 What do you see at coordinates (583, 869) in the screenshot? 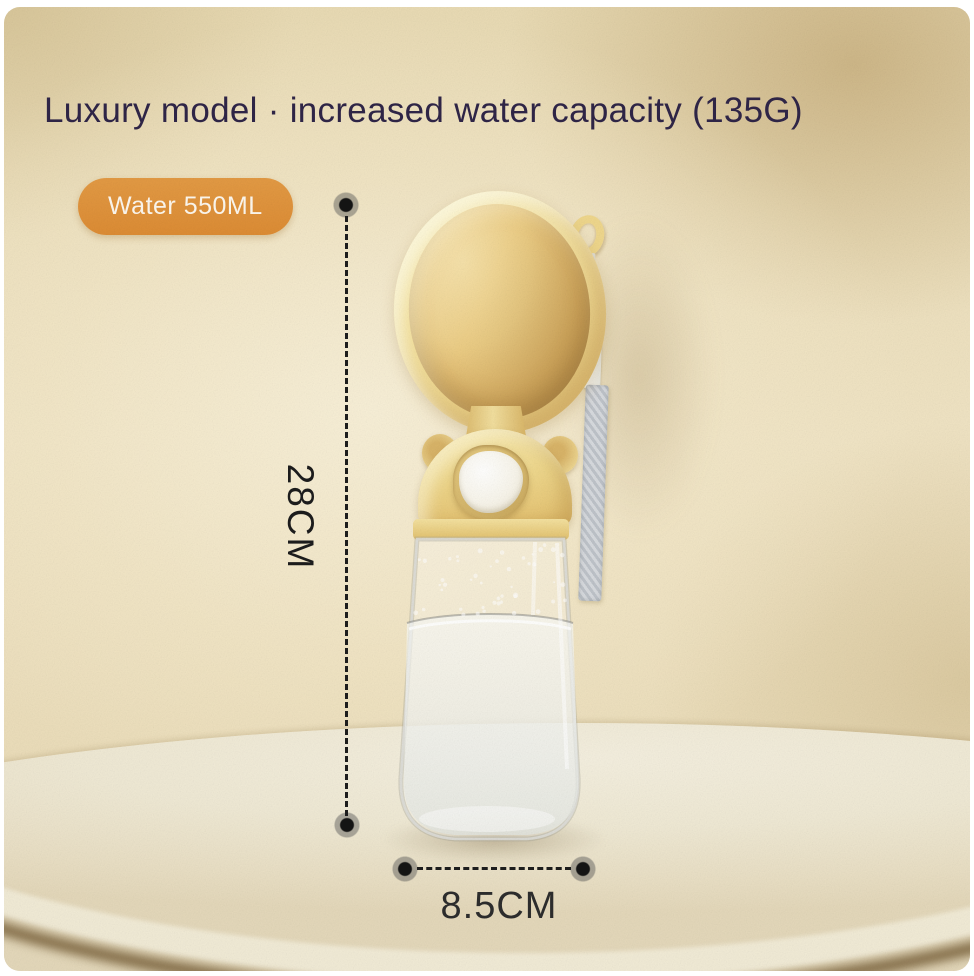
I see `dimension-dot-right` at bounding box center [583, 869].